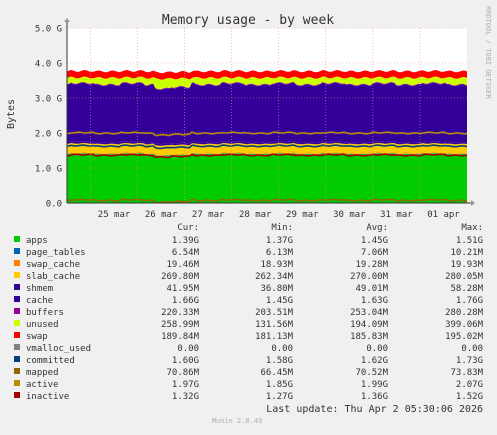 This screenshot has width=497, height=435. Describe the element at coordinates (48, 30) in the screenshot. I see `y-tick-label: 5.0 G` at that location.